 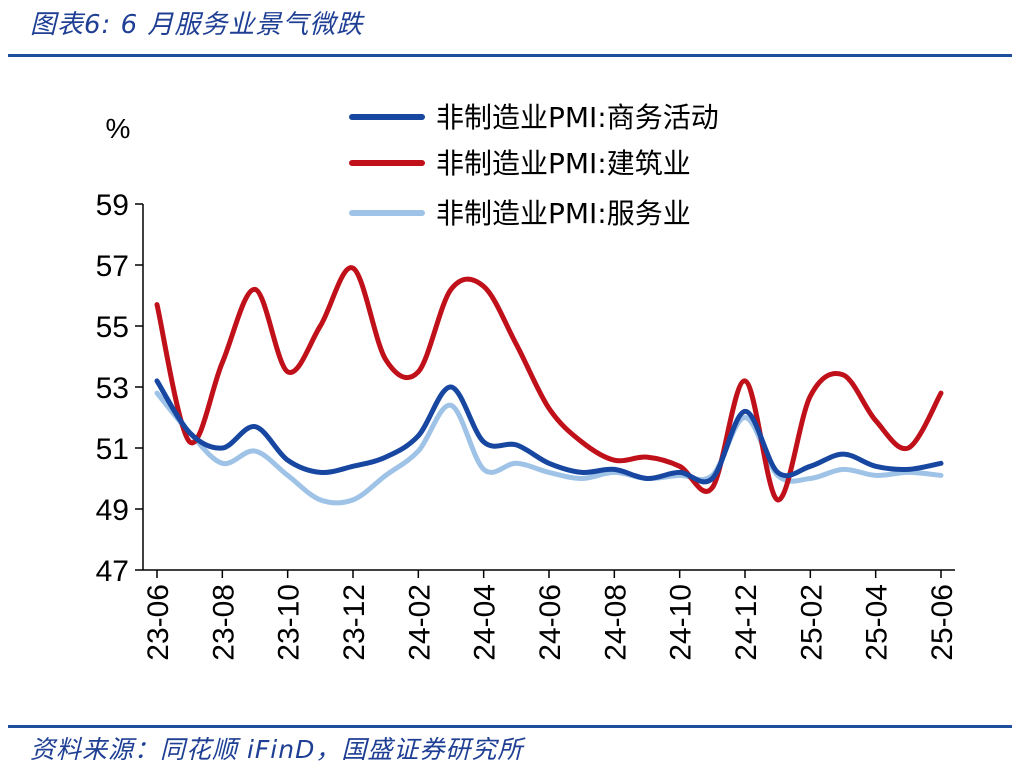 I want to click on x-tick-label: 23-10, so click(x=289, y=622).